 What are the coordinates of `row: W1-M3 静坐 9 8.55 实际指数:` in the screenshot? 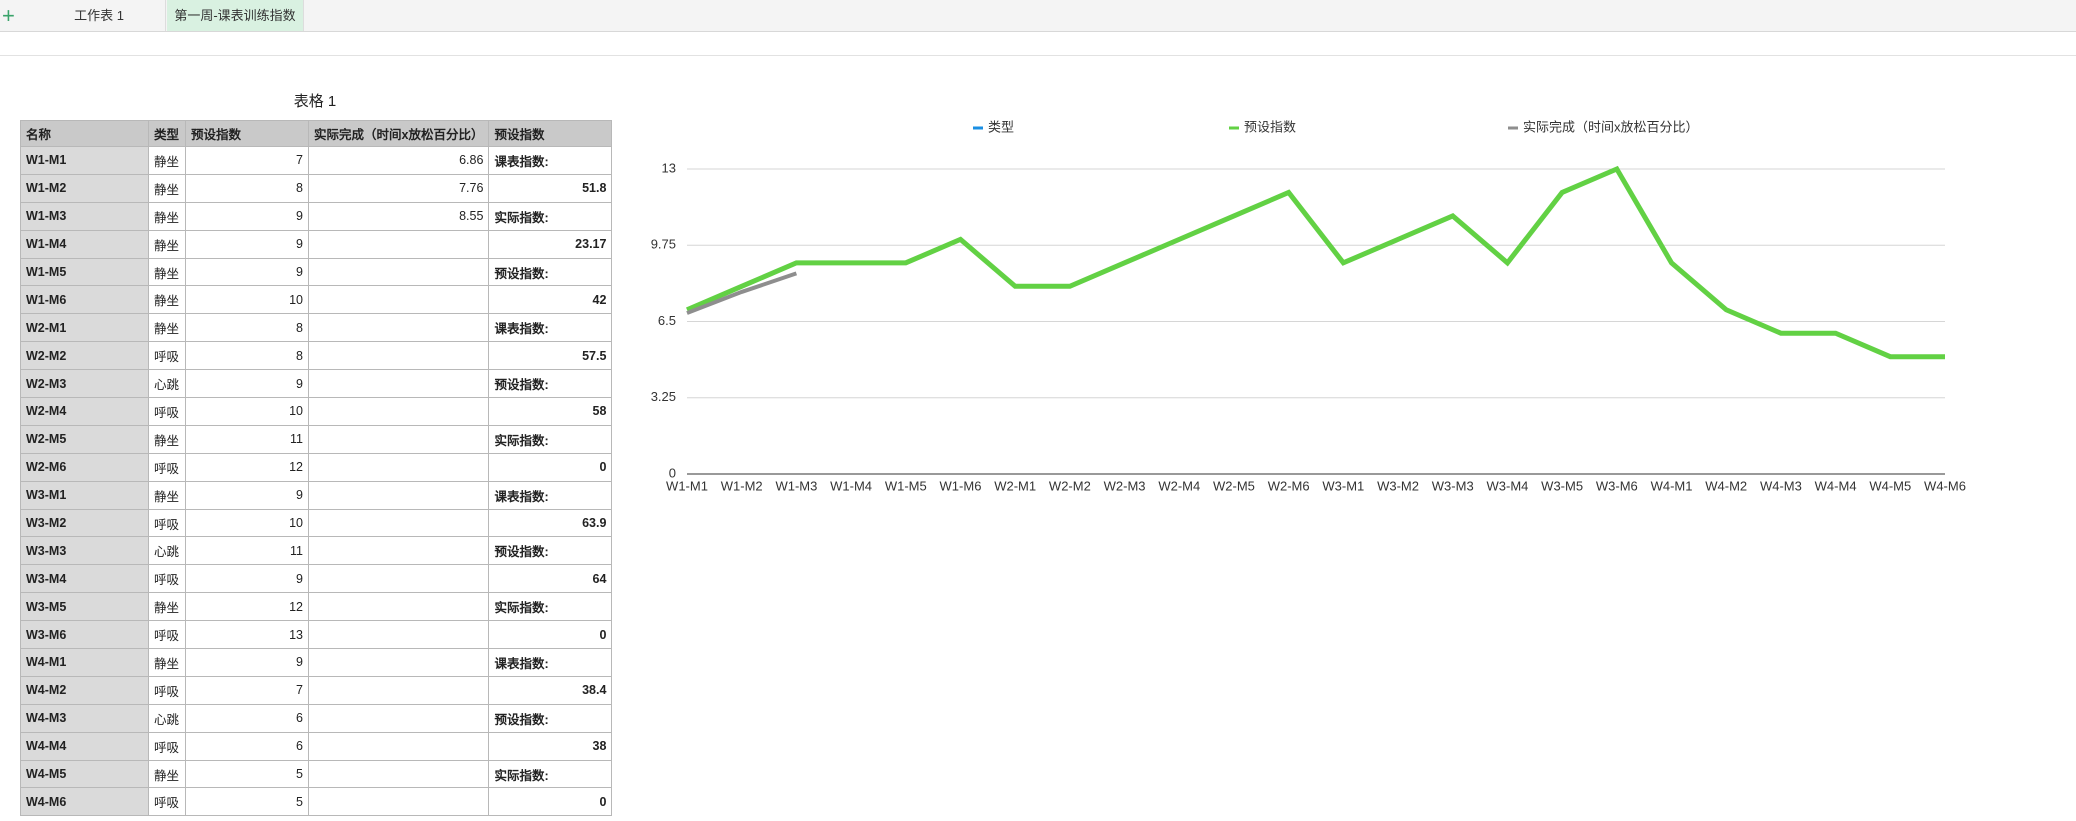 It's located at (316, 216).